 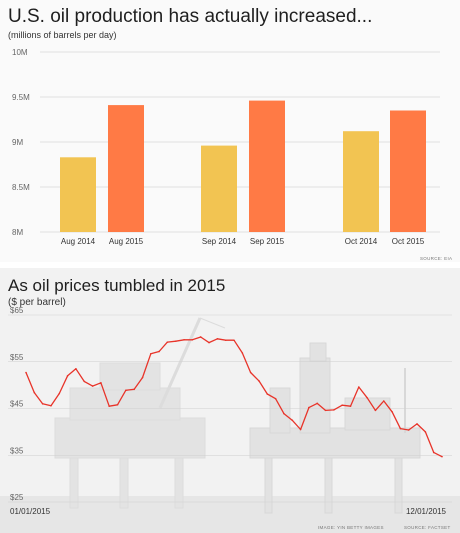 What do you see at coordinates (117, 285) in the screenshot?
I see `price-chart-title: As oil prices tumbled in 2015` at bounding box center [117, 285].